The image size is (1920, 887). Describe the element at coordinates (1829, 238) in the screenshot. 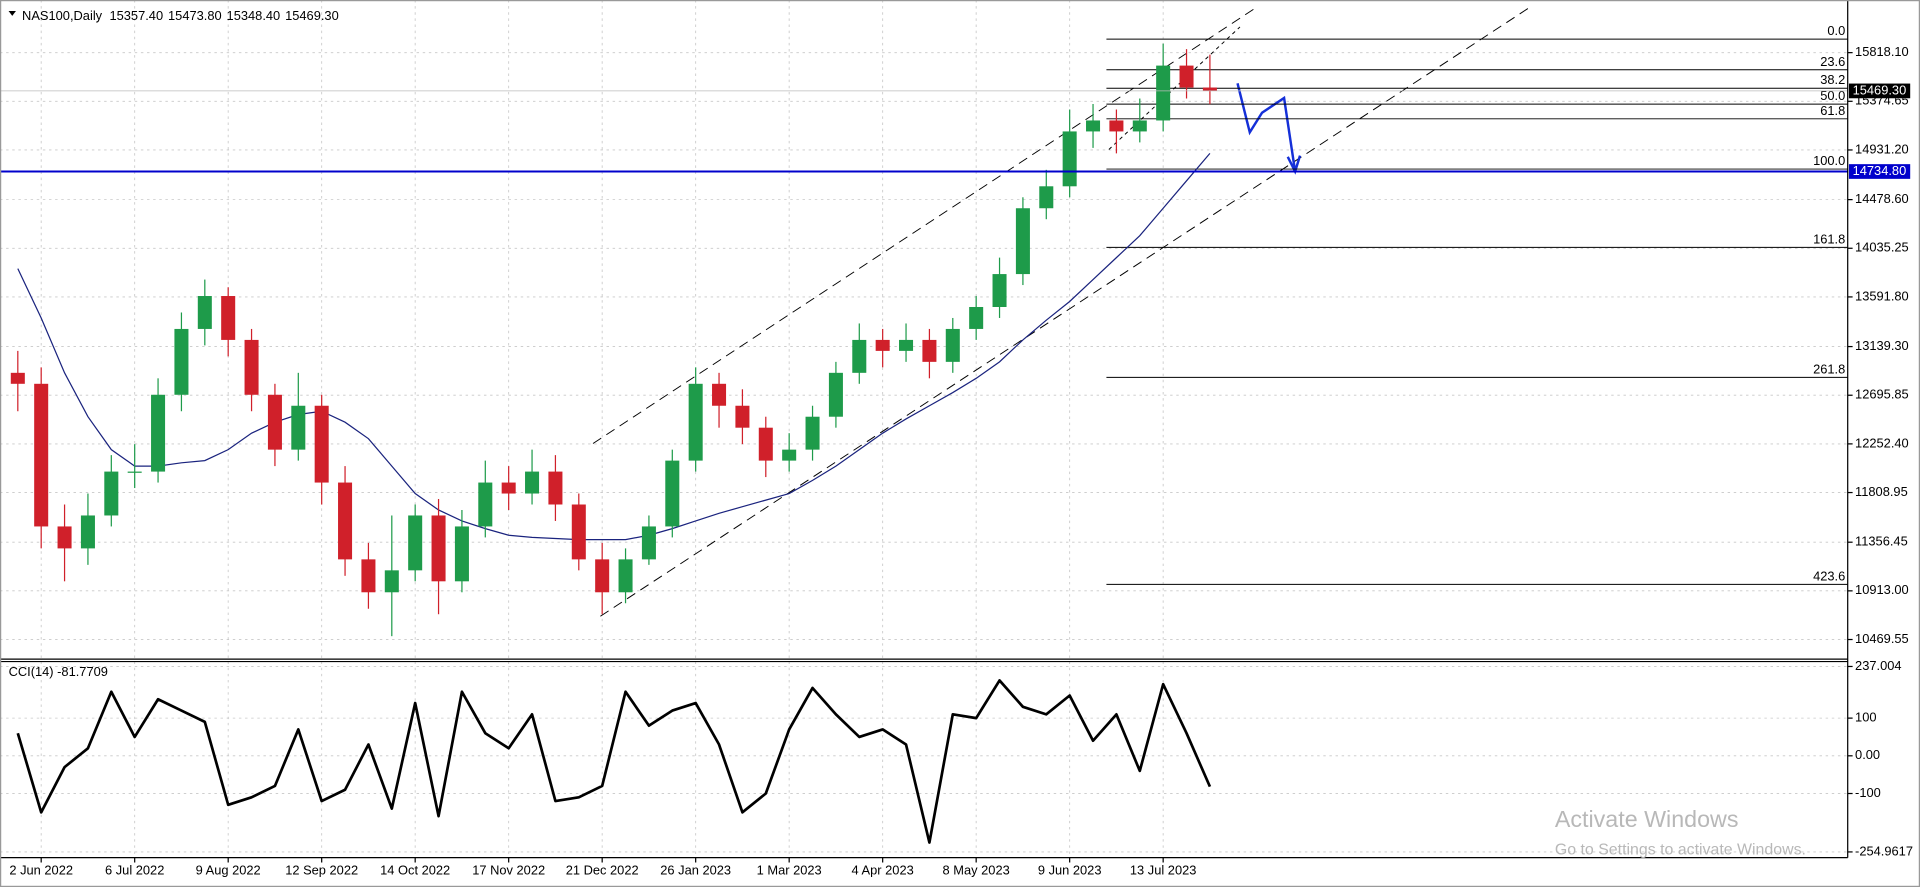

I see `fib-label: 161.8` at that location.